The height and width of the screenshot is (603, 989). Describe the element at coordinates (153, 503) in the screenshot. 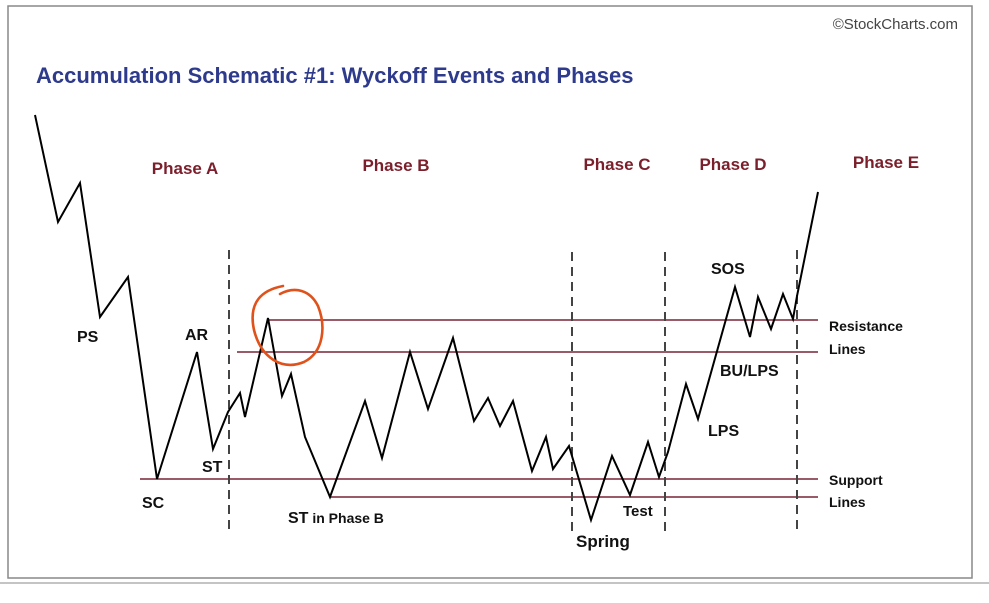

I see `event-sc-label: SC` at that location.